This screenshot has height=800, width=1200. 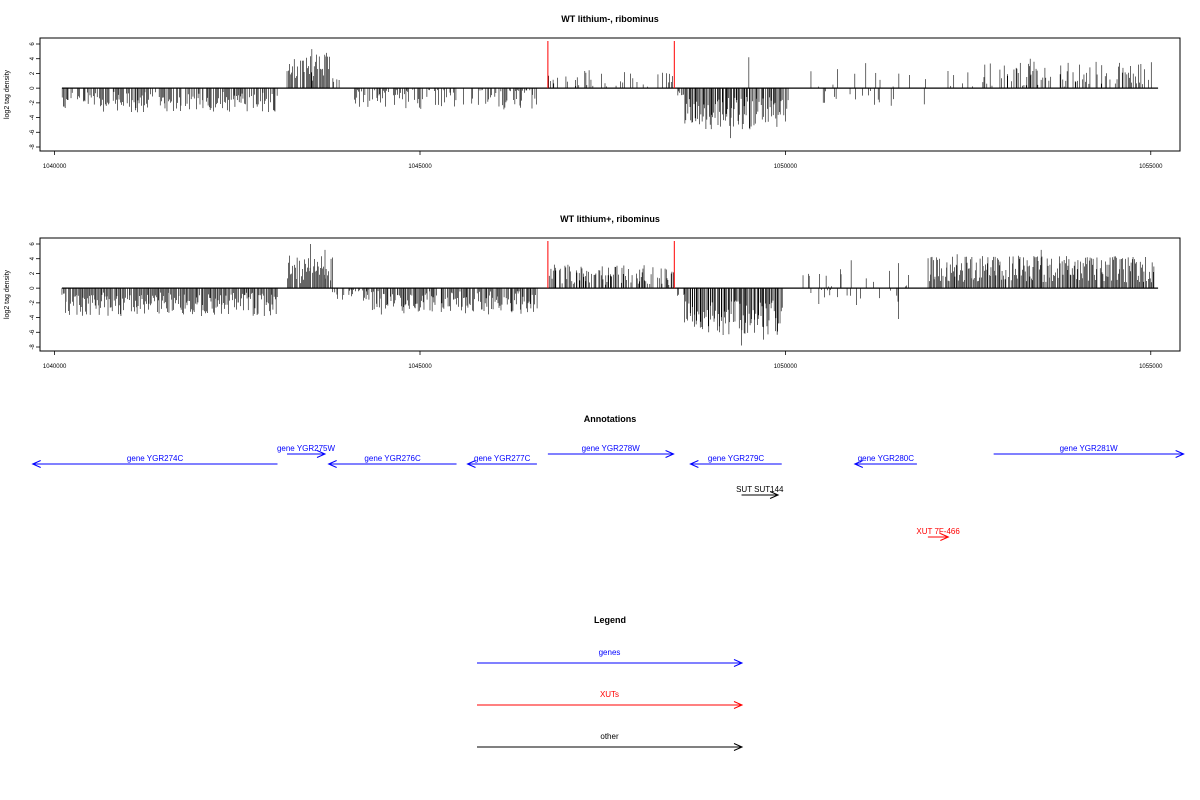 I want to click on annotation-genes: gene YGR281W, so click(x=1089, y=451).